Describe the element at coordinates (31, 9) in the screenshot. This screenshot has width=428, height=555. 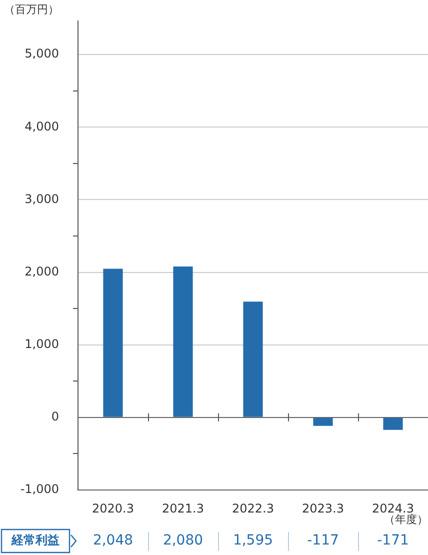
I see `y-axis-title: （百万円）` at that location.